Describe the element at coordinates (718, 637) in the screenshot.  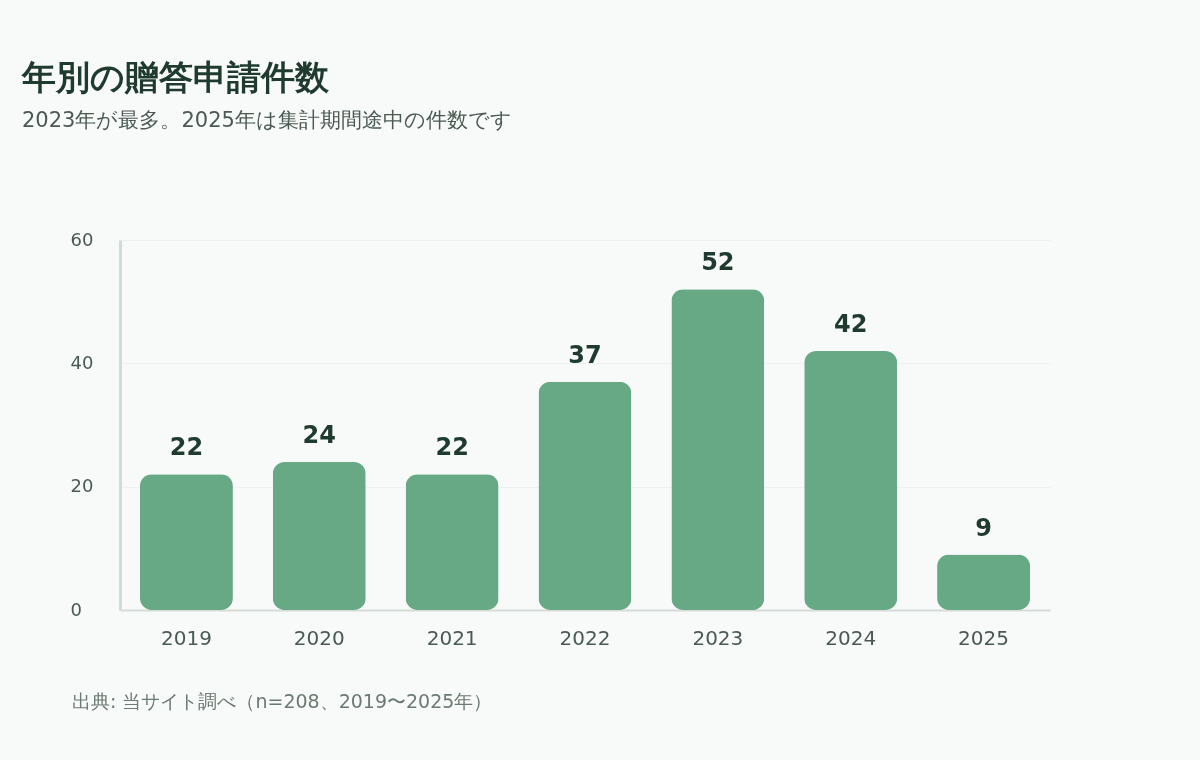
I see `x-tick-label: 2023` at that location.